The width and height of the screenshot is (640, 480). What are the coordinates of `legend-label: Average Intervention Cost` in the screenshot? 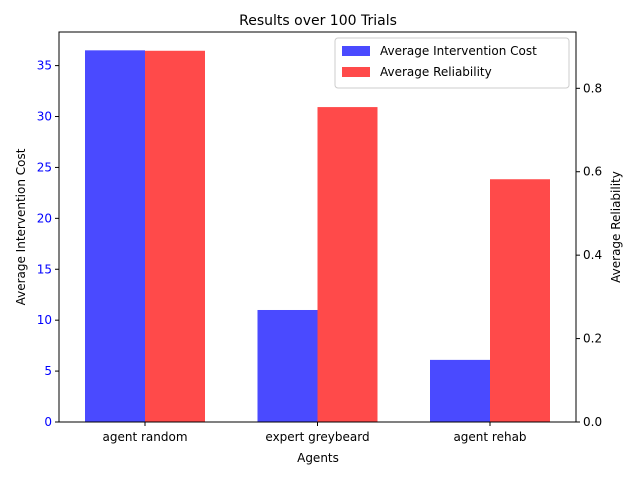 It's located at (458, 51).